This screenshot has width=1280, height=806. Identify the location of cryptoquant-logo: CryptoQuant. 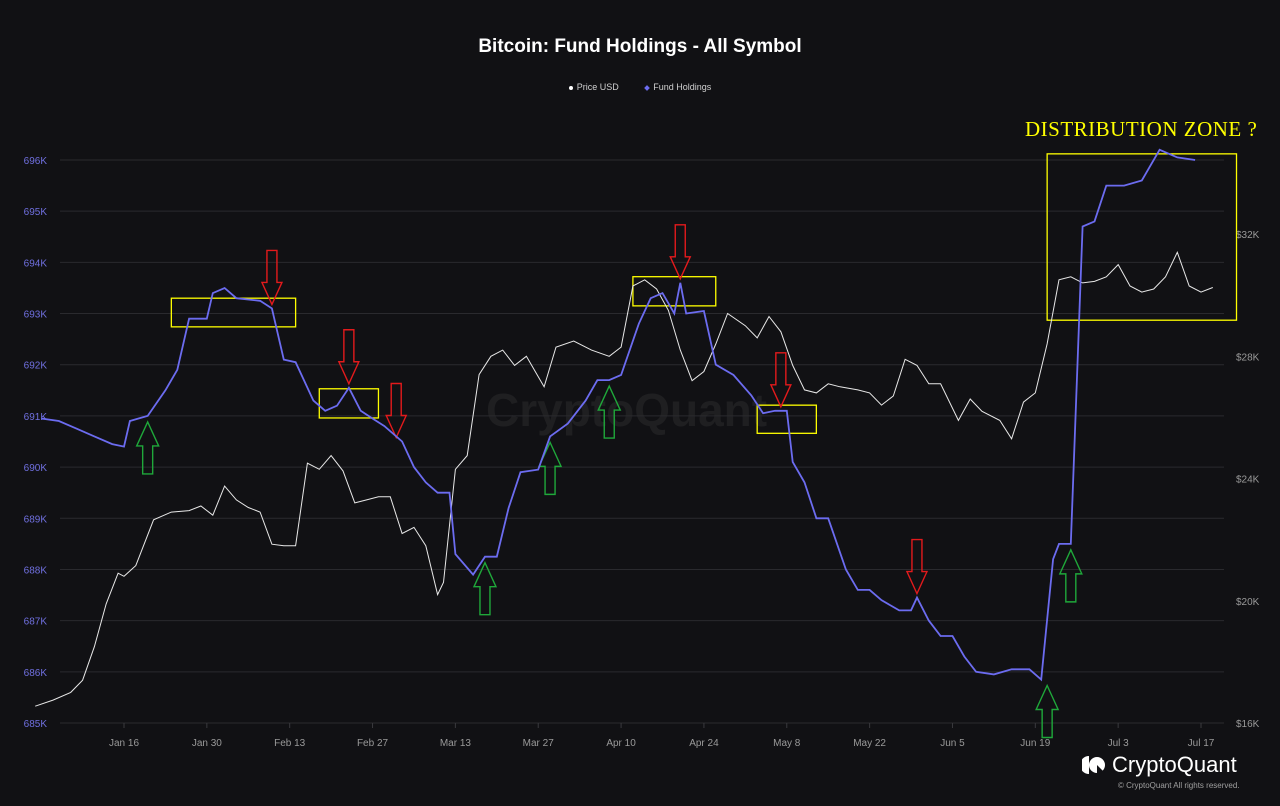
(1159, 765).